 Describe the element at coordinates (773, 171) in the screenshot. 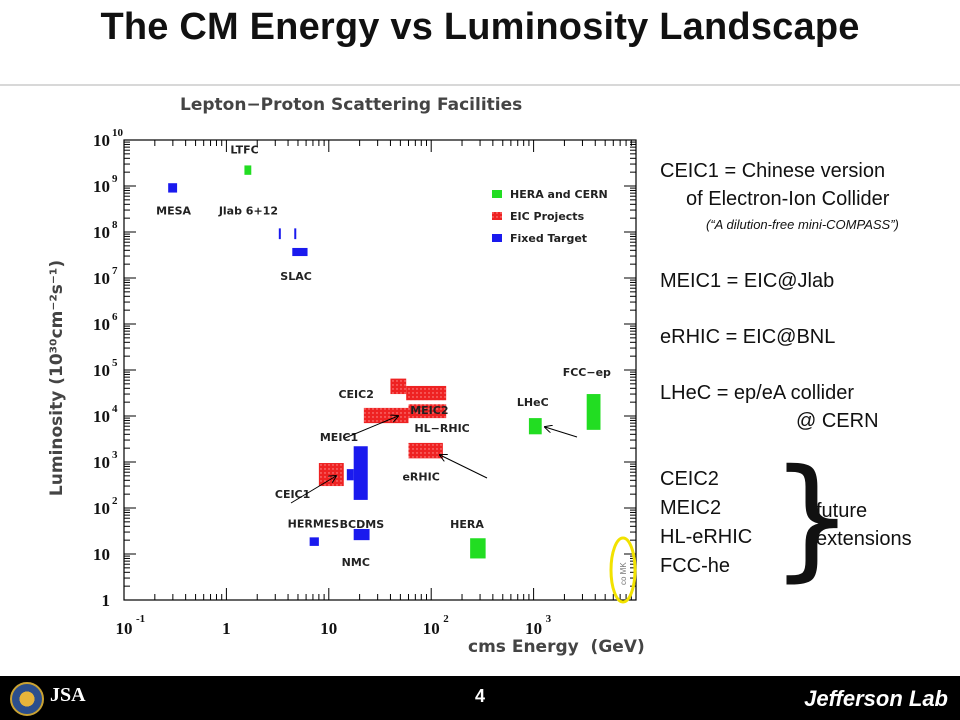

I see `note-ceic1: CEIC1 = Chinese version` at that location.